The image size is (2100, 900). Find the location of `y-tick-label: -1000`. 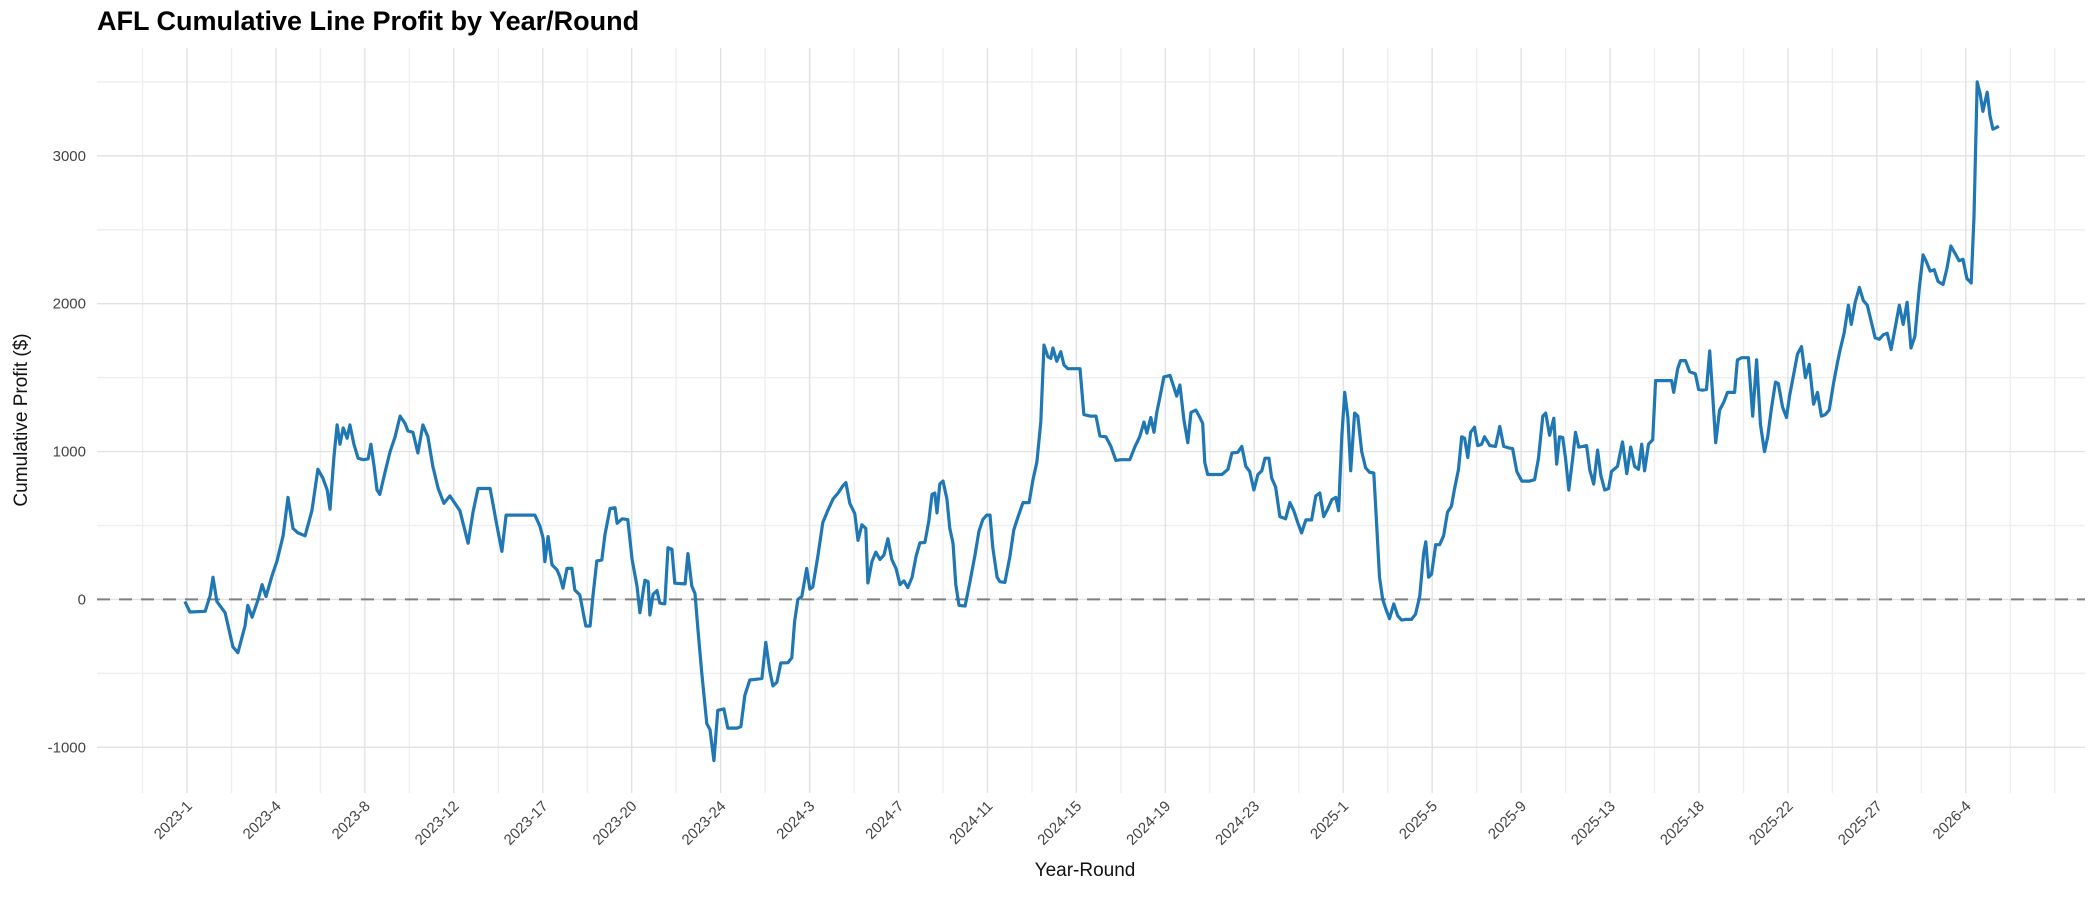

y-tick-label: -1000 is located at coordinates (67, 747).